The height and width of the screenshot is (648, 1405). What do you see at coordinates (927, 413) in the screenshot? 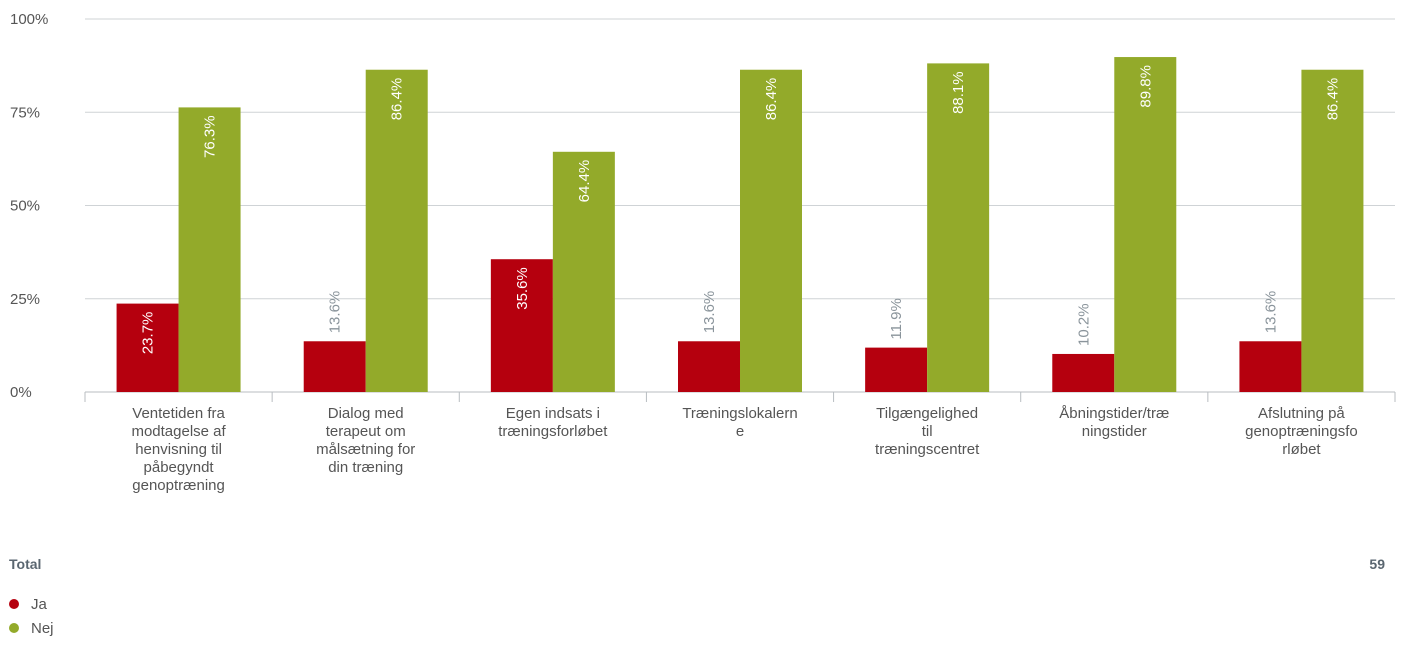
I see `x-tick-label: Tilgængelighed` at bounding box center [927, 413].